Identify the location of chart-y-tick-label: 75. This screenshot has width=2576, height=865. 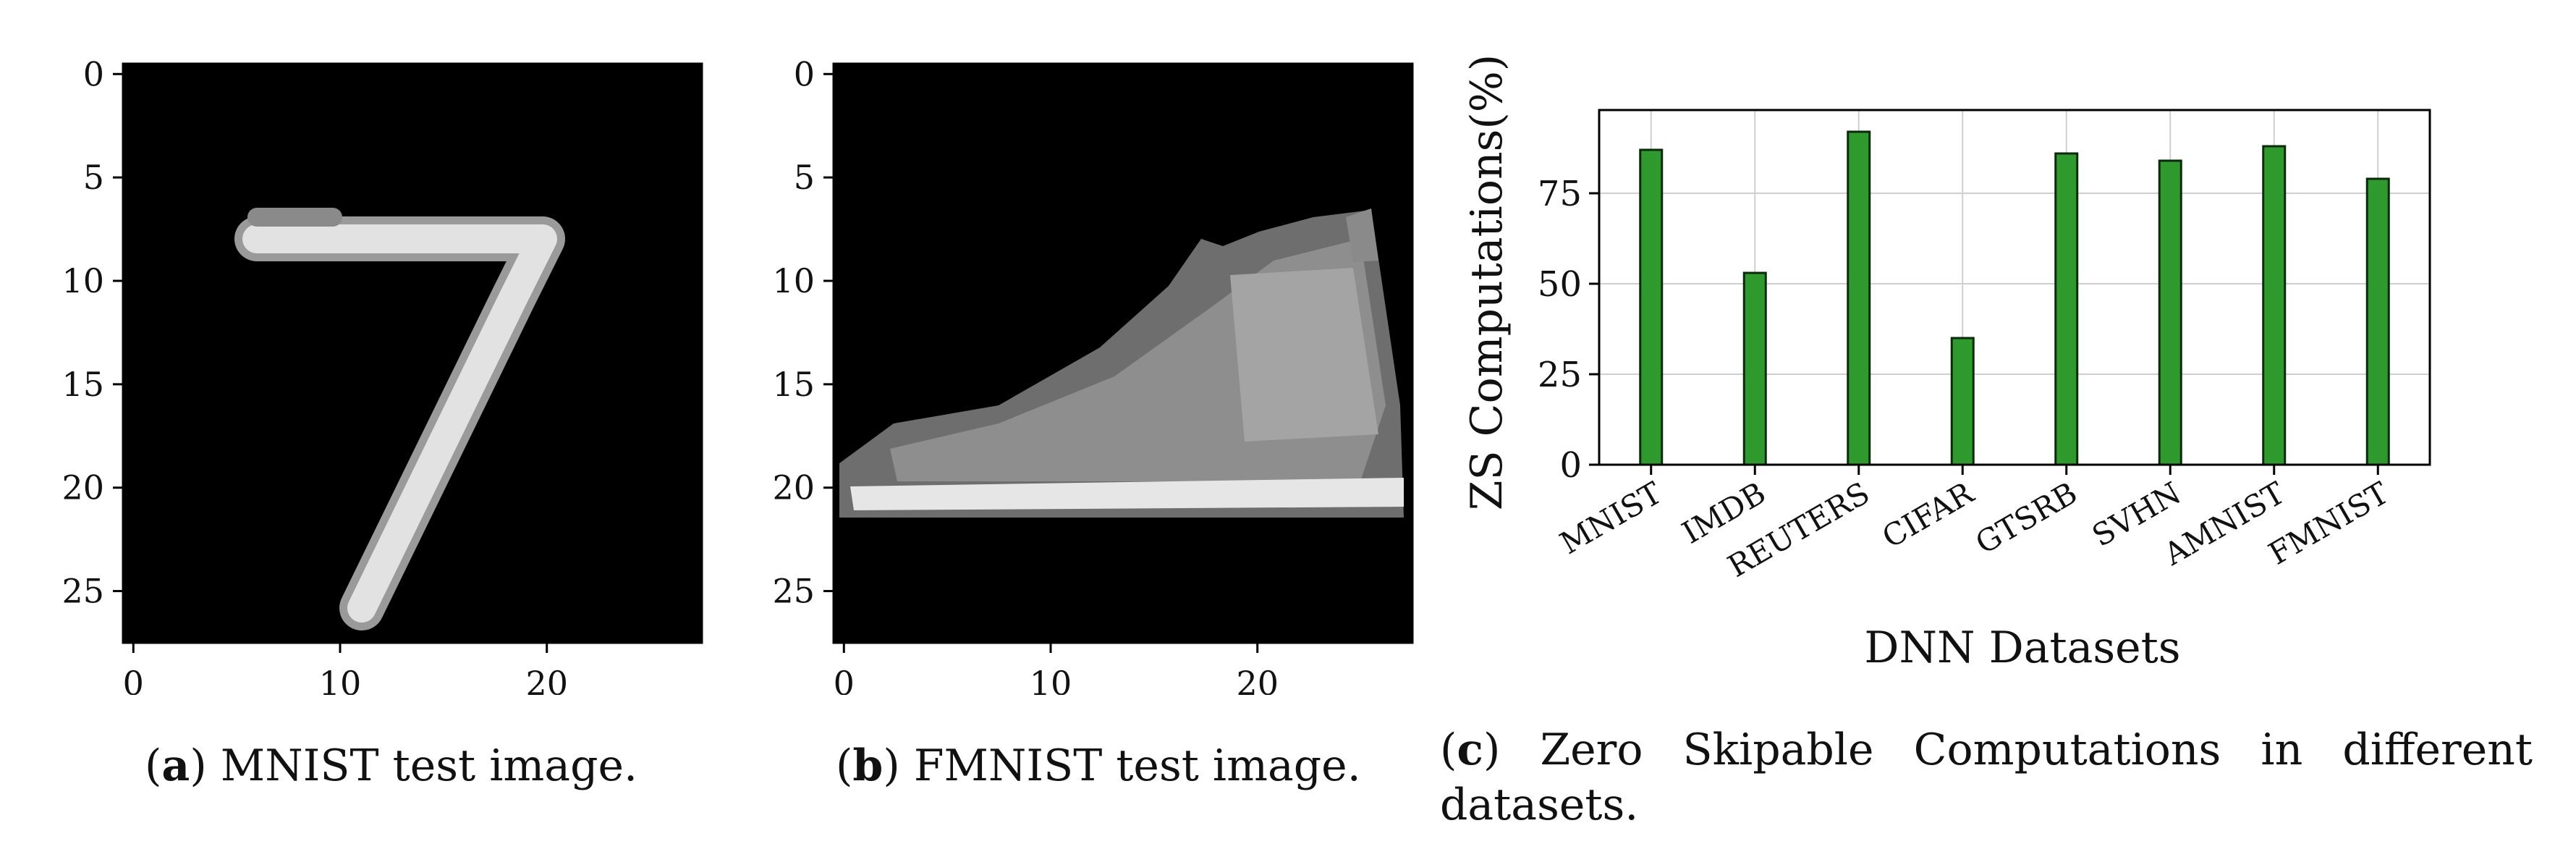
(1560, 194).